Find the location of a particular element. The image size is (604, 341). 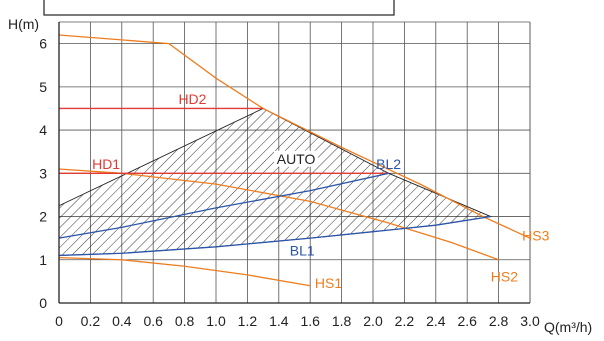

y-tick-label: 3 is located at coordinates (43, 173).